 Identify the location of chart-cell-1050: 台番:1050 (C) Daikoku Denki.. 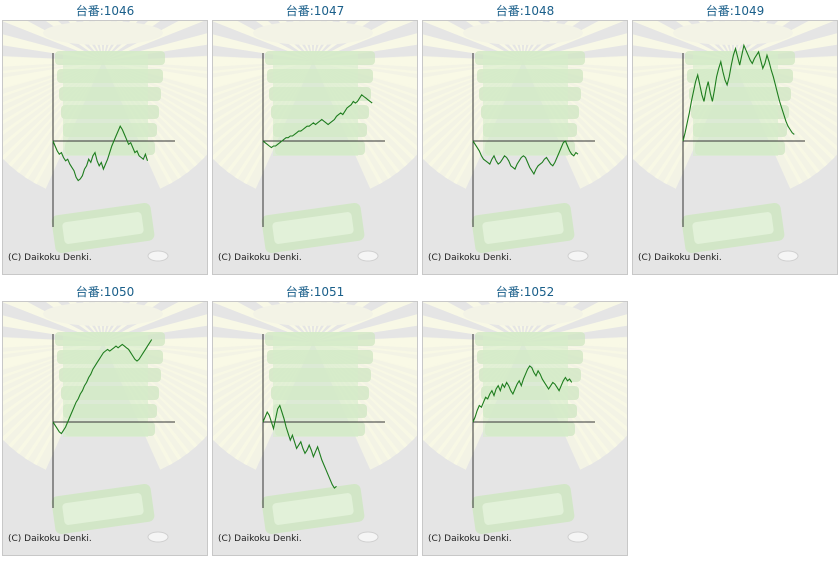
(105, 421).